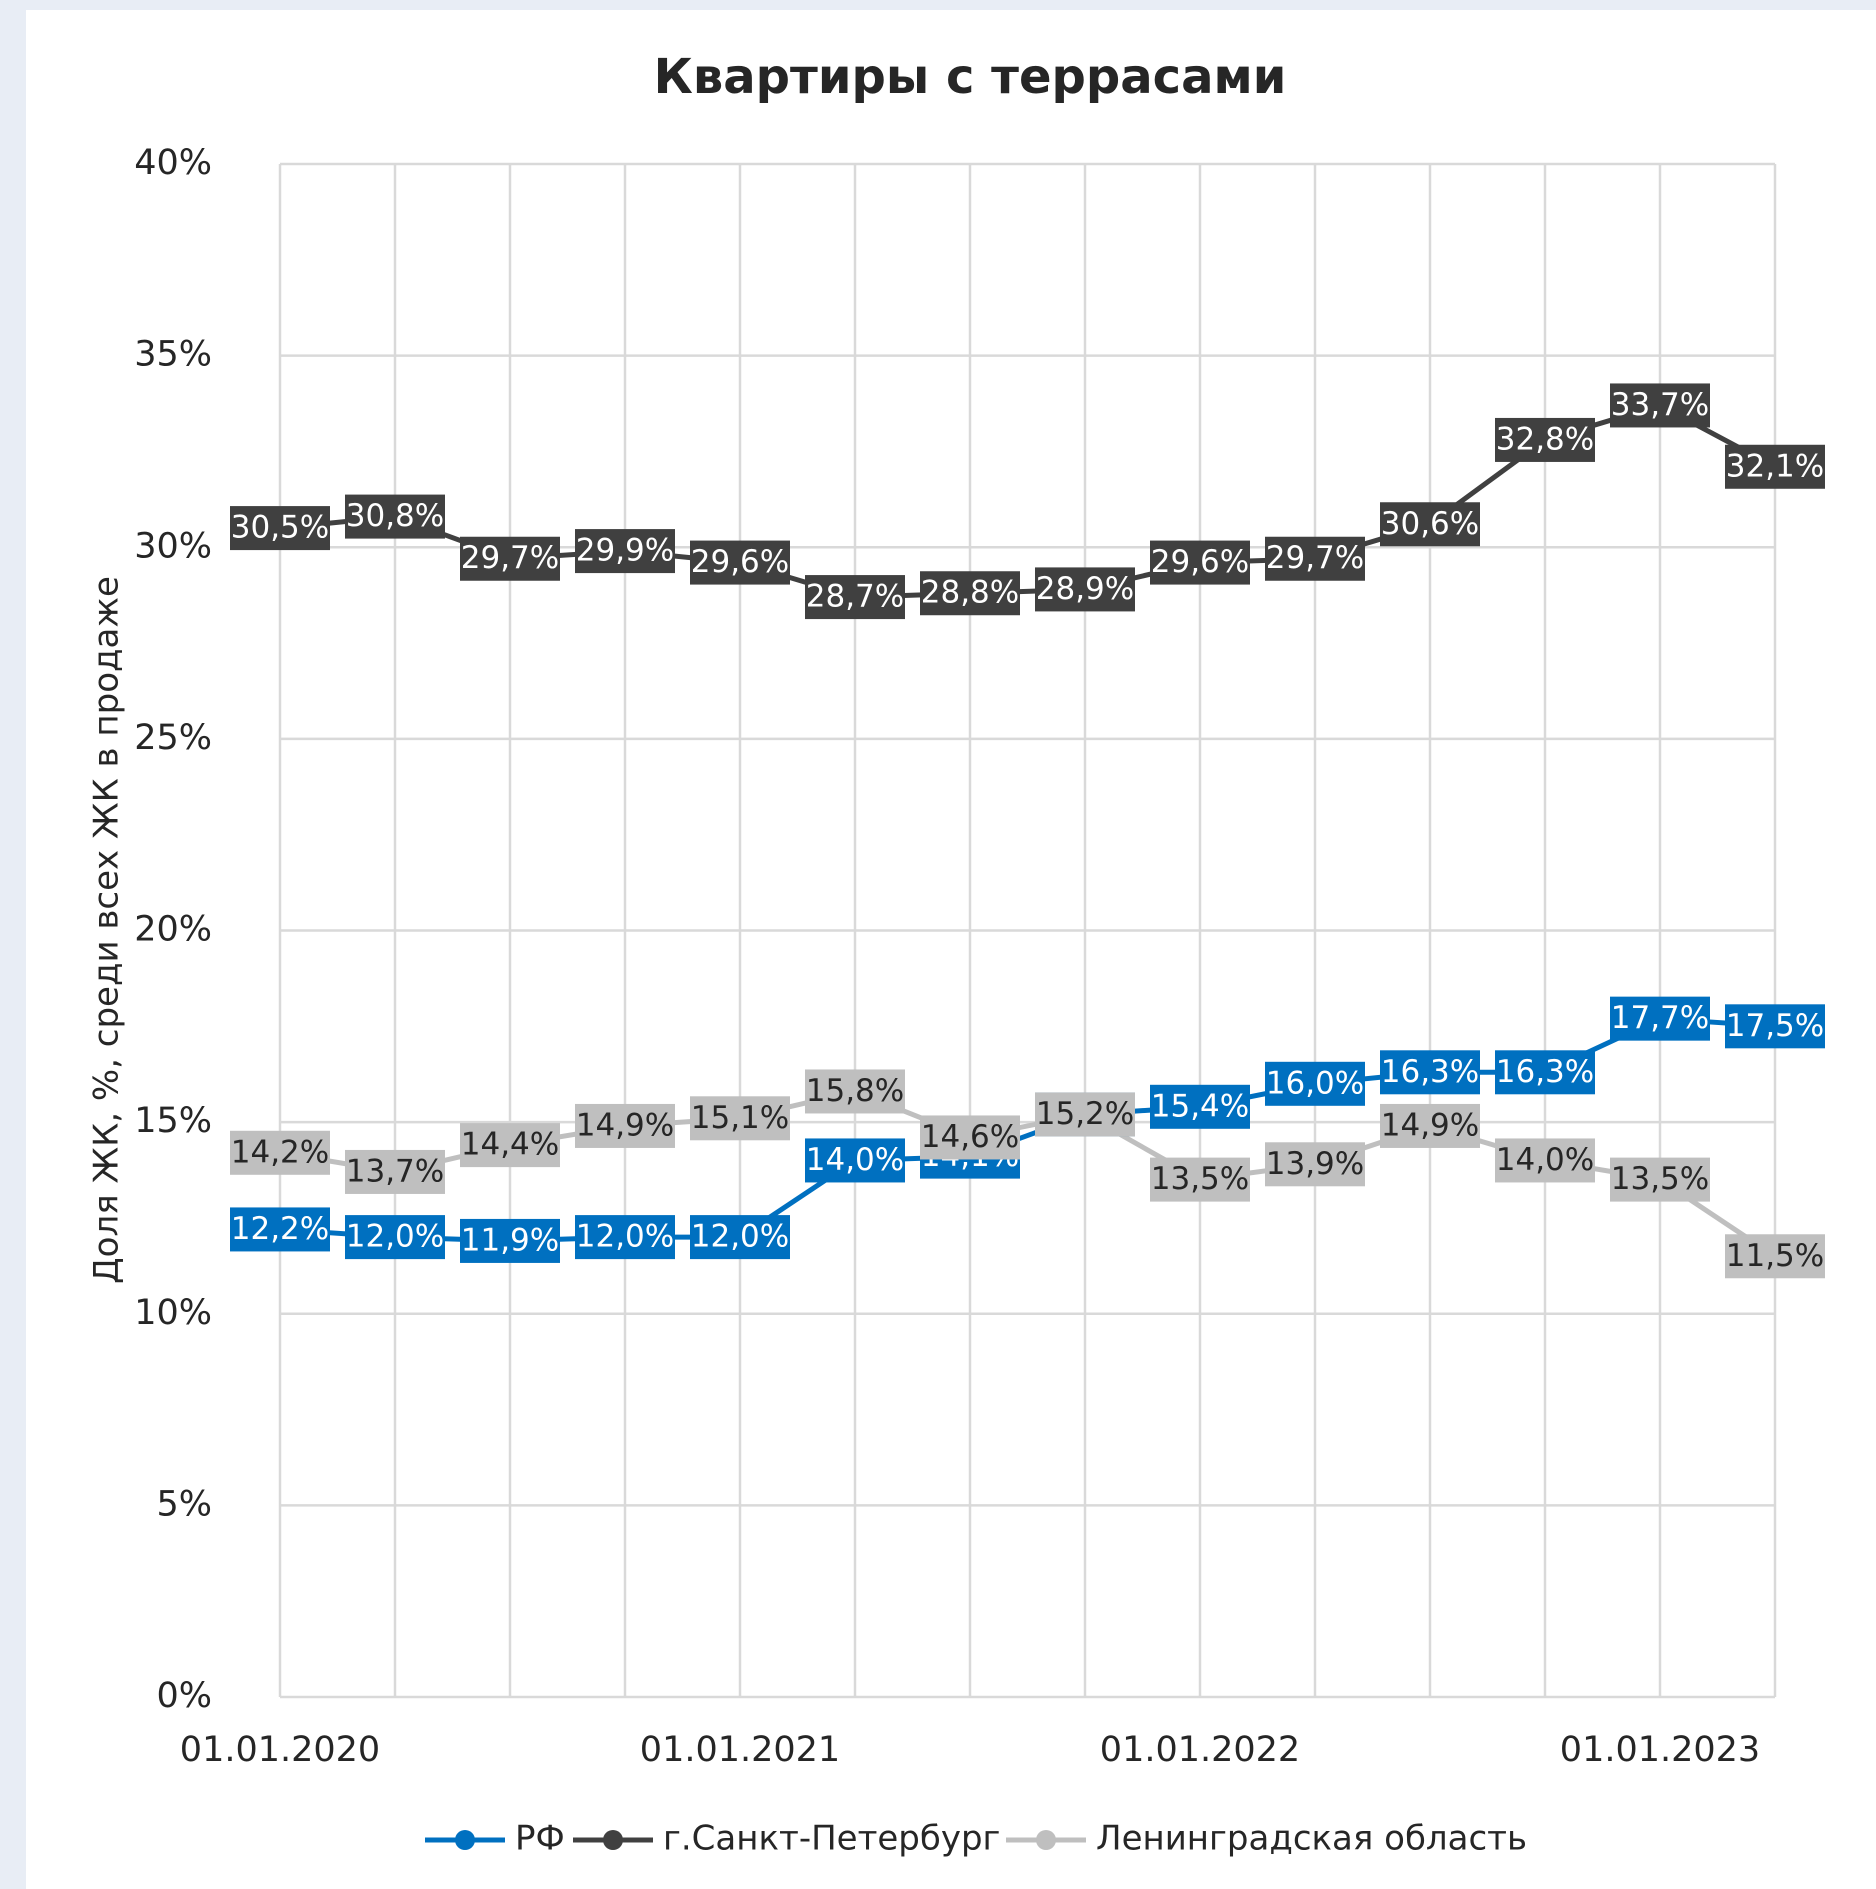  I want to click on data-label-text: 11,9%, so click(510, 1240).